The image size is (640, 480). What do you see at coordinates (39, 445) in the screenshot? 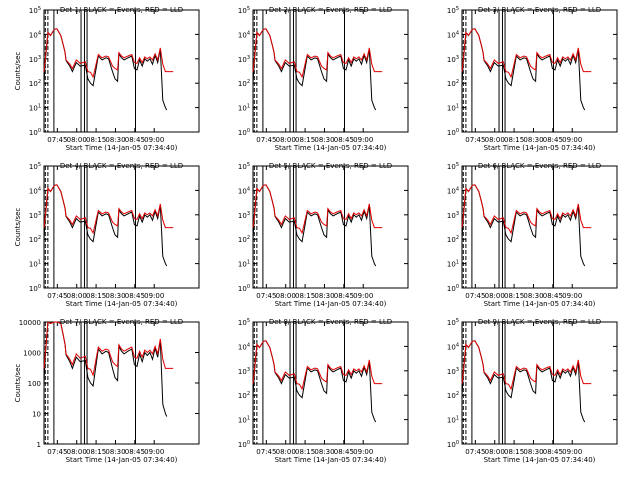
I see `y-tick-label: 1` at bounding box center [39, 445].